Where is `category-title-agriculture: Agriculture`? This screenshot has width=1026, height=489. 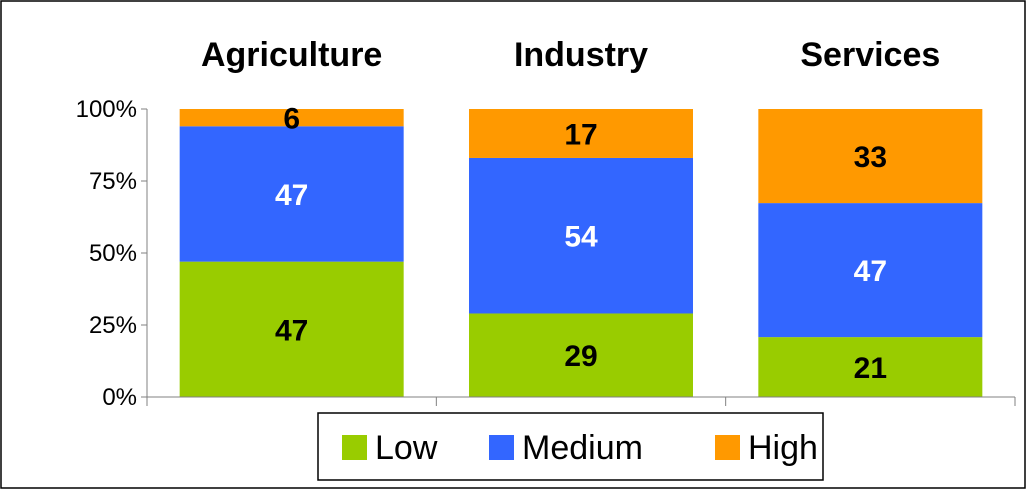
category-title-agriculture: Agriculture is located at coordinates (291, 55).